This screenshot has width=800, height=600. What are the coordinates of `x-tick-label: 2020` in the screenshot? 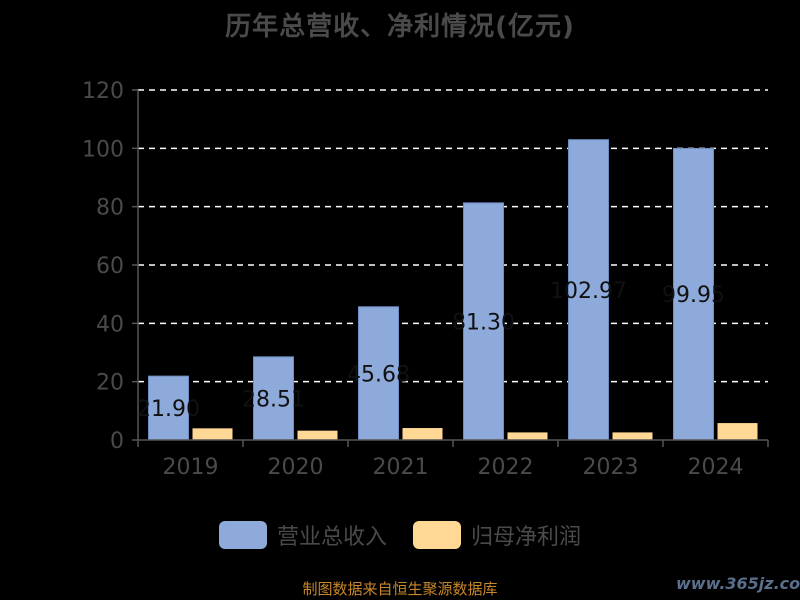 It's located at (296, 467).